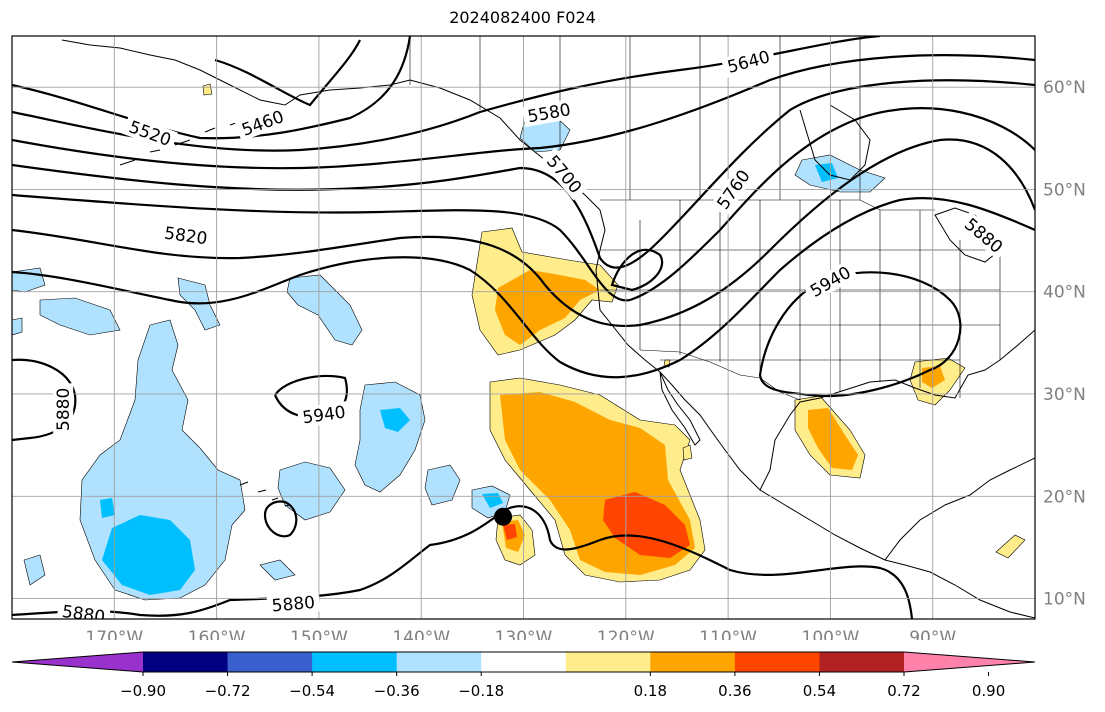  I want to click on lon-tick-label: 160°W, so click(217, 634).